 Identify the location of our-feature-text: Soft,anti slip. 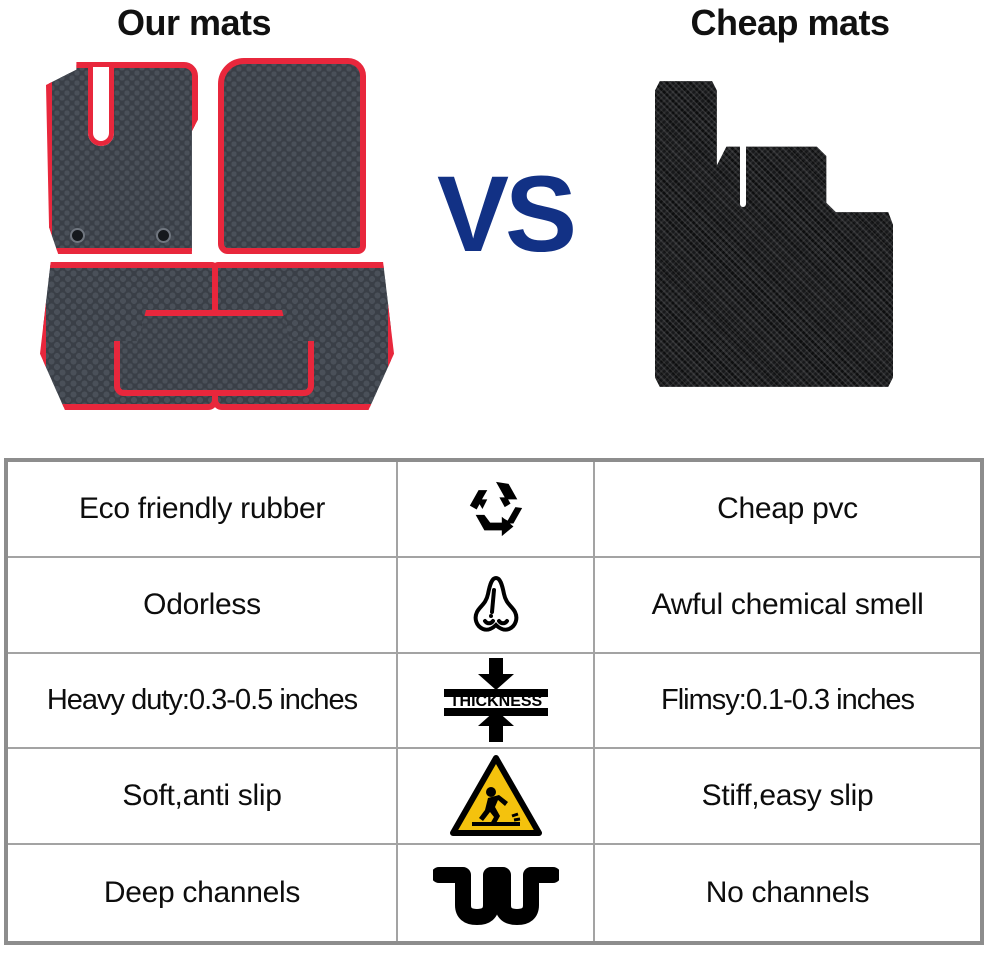
(202, 796).